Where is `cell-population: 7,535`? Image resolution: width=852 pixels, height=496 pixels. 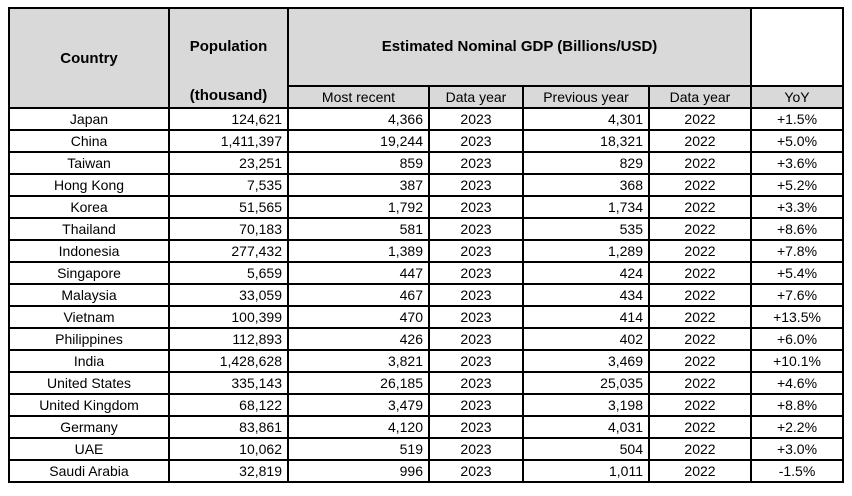
cell-population: 7,535 is located at coordinates (228, 185).